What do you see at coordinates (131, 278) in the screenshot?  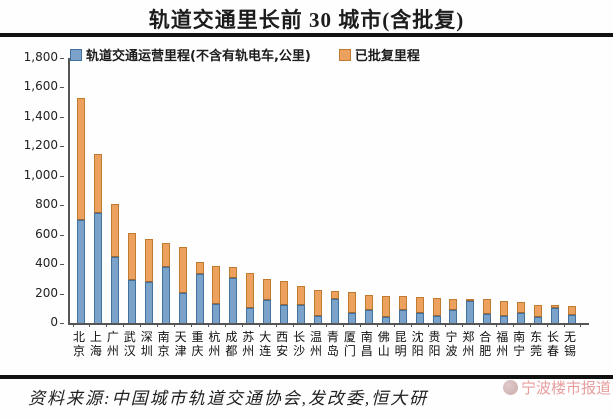 I see `bar-武汉` at bounding box center [131, 278].